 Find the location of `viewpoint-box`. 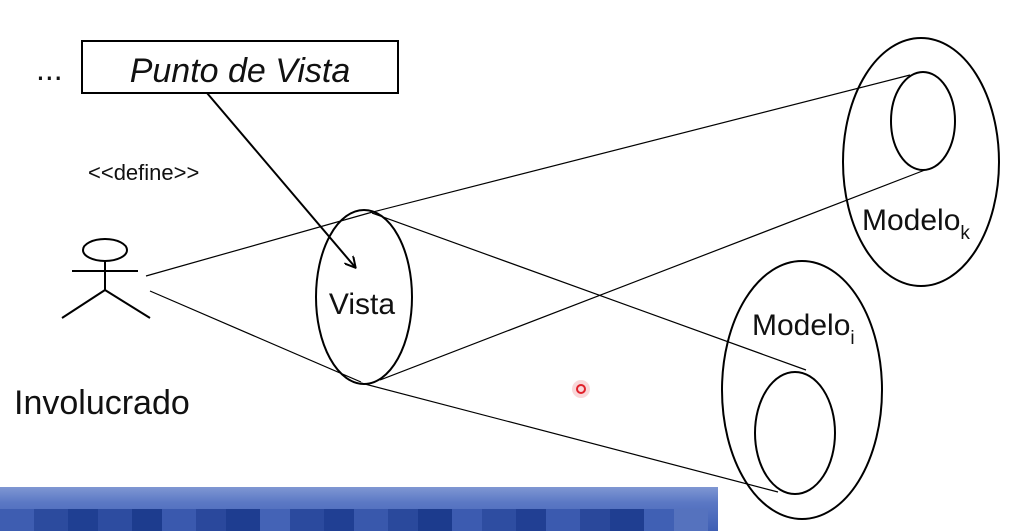

viewpoint-box is located at coordinates (240, 67).